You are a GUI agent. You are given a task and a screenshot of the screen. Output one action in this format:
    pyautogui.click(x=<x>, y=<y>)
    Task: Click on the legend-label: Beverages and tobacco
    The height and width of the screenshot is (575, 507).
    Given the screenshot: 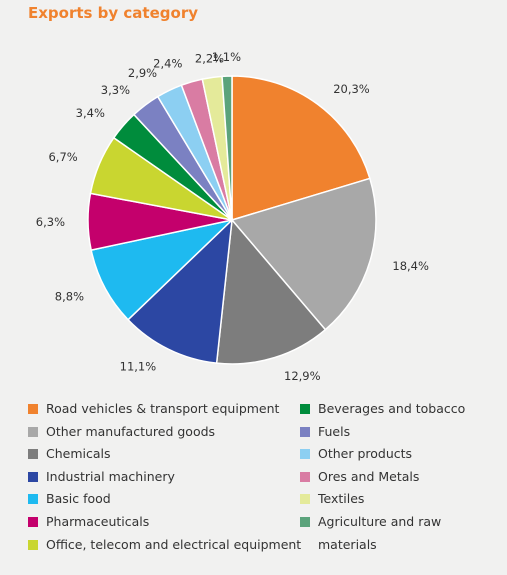 What is the action you would take?
    pyautogui.click(x=392, y=408)
    